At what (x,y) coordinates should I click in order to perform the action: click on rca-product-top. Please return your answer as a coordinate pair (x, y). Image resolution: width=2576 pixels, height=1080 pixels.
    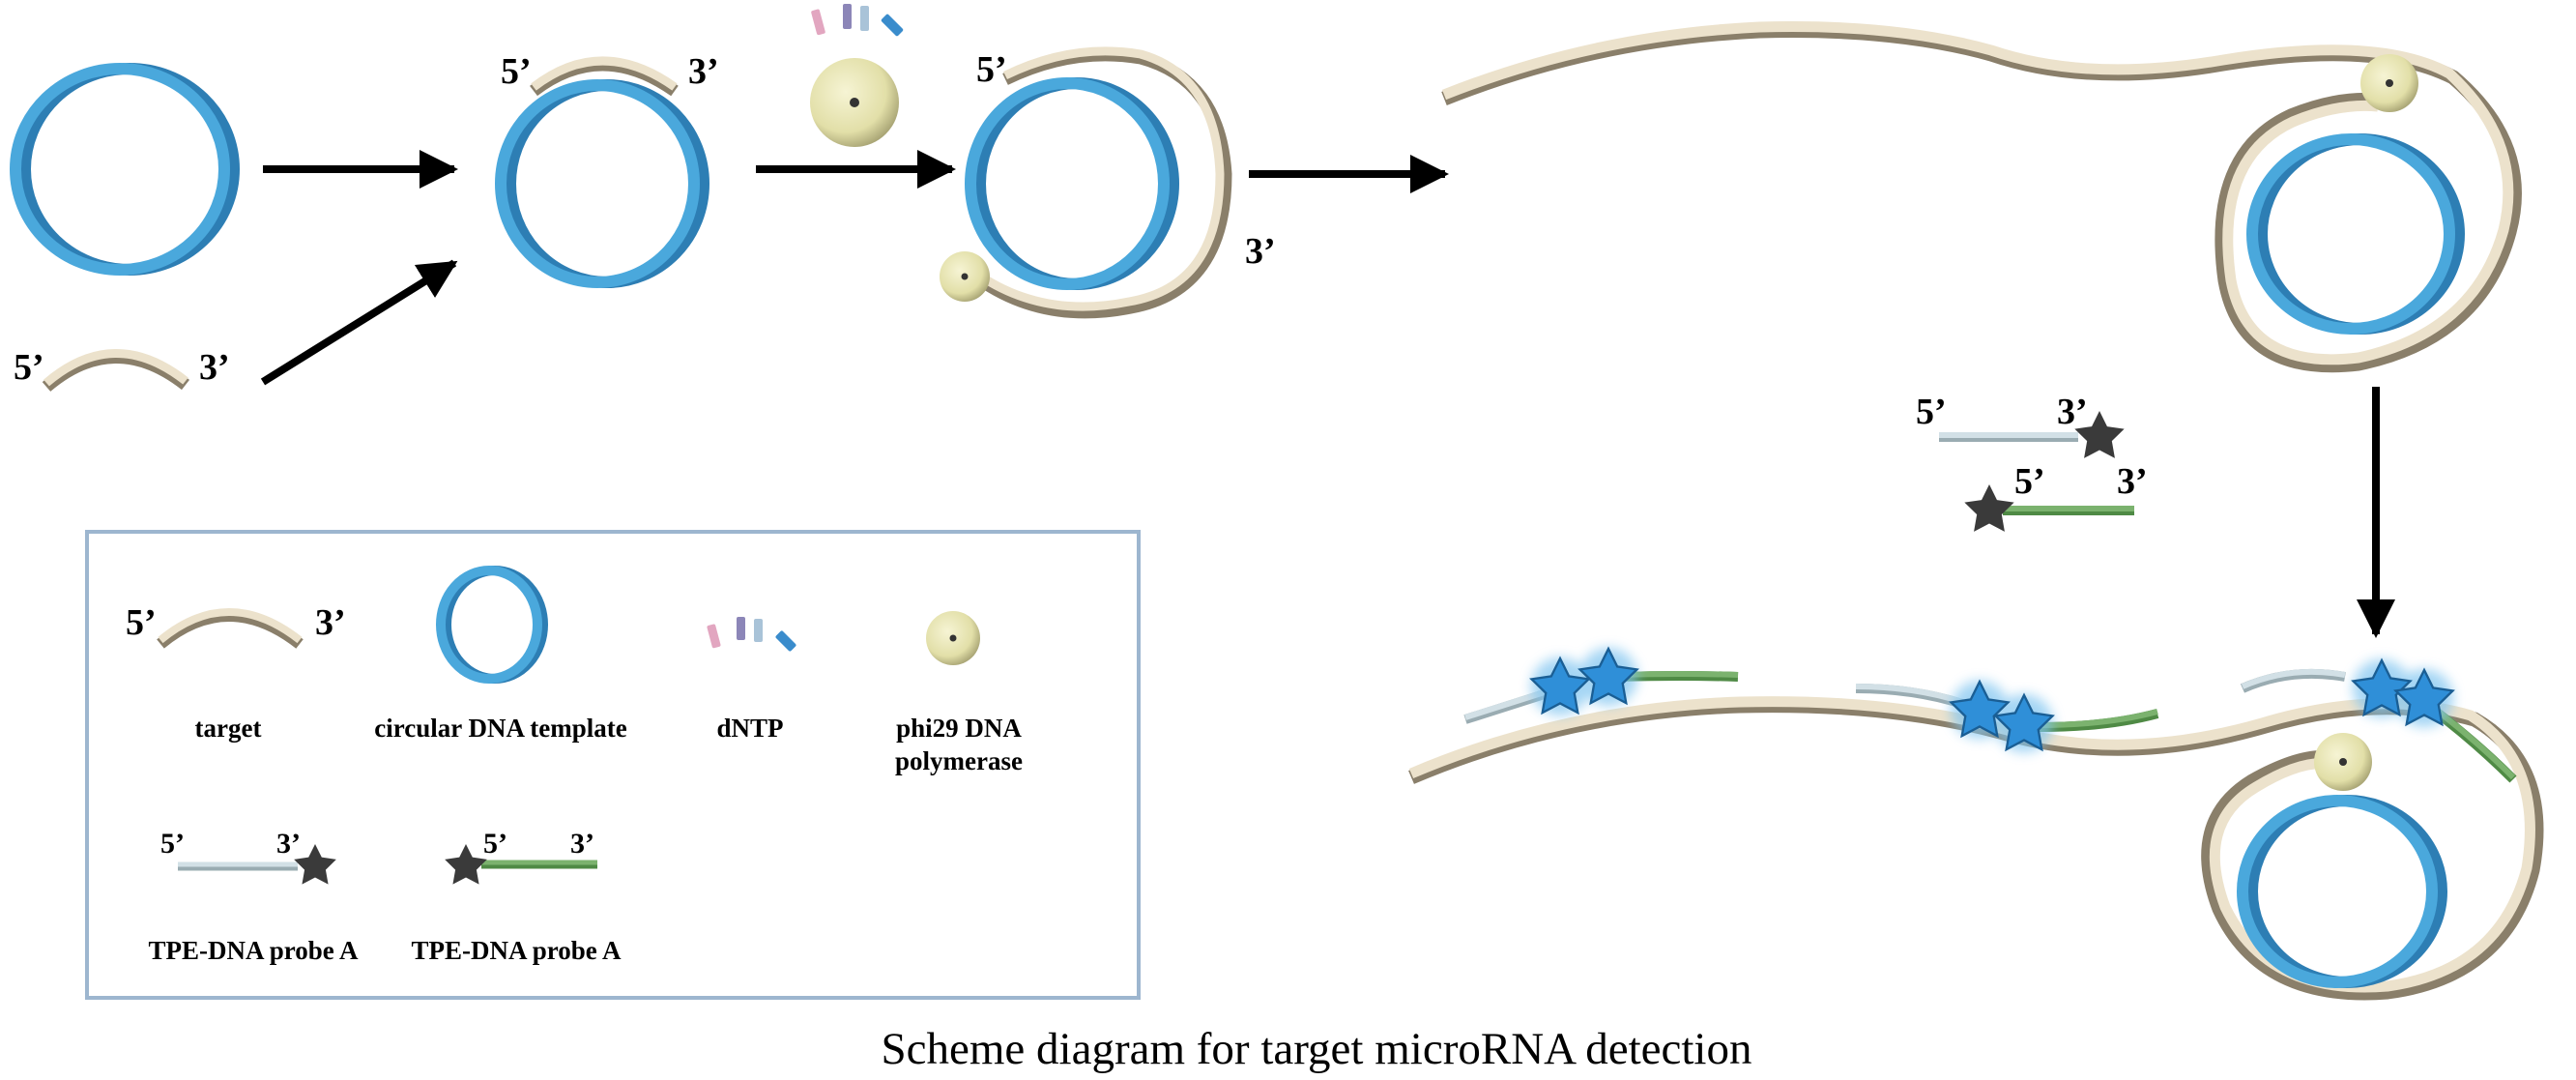
    Looking at the image, I should click on (1981, 197).